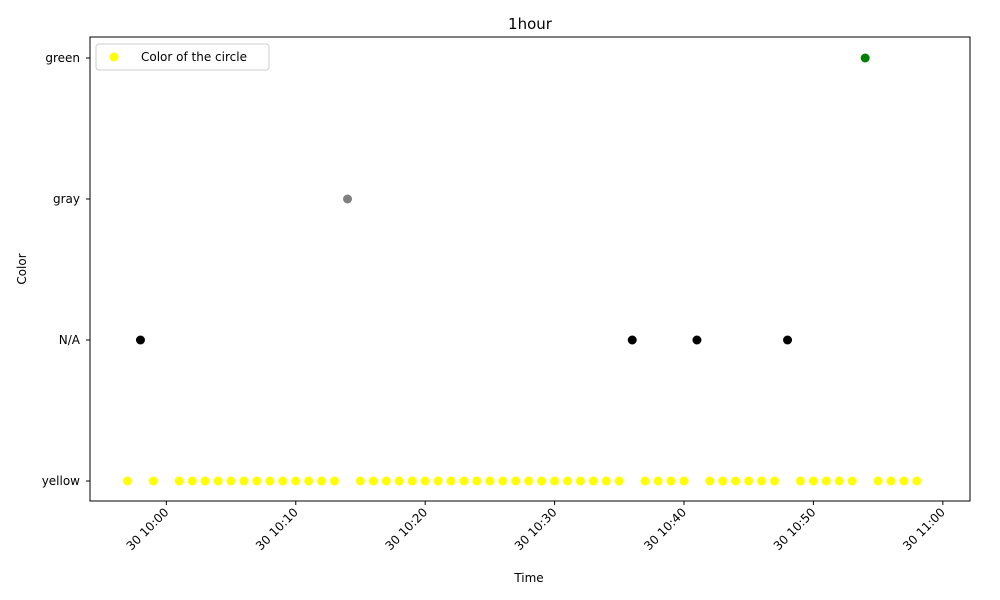 This screenshot has height=600, width=1000. What do you see at coordinates (61, 481) in the screenshot?
I see `y-tick-label: yellow` at bounding box center [61, 481].